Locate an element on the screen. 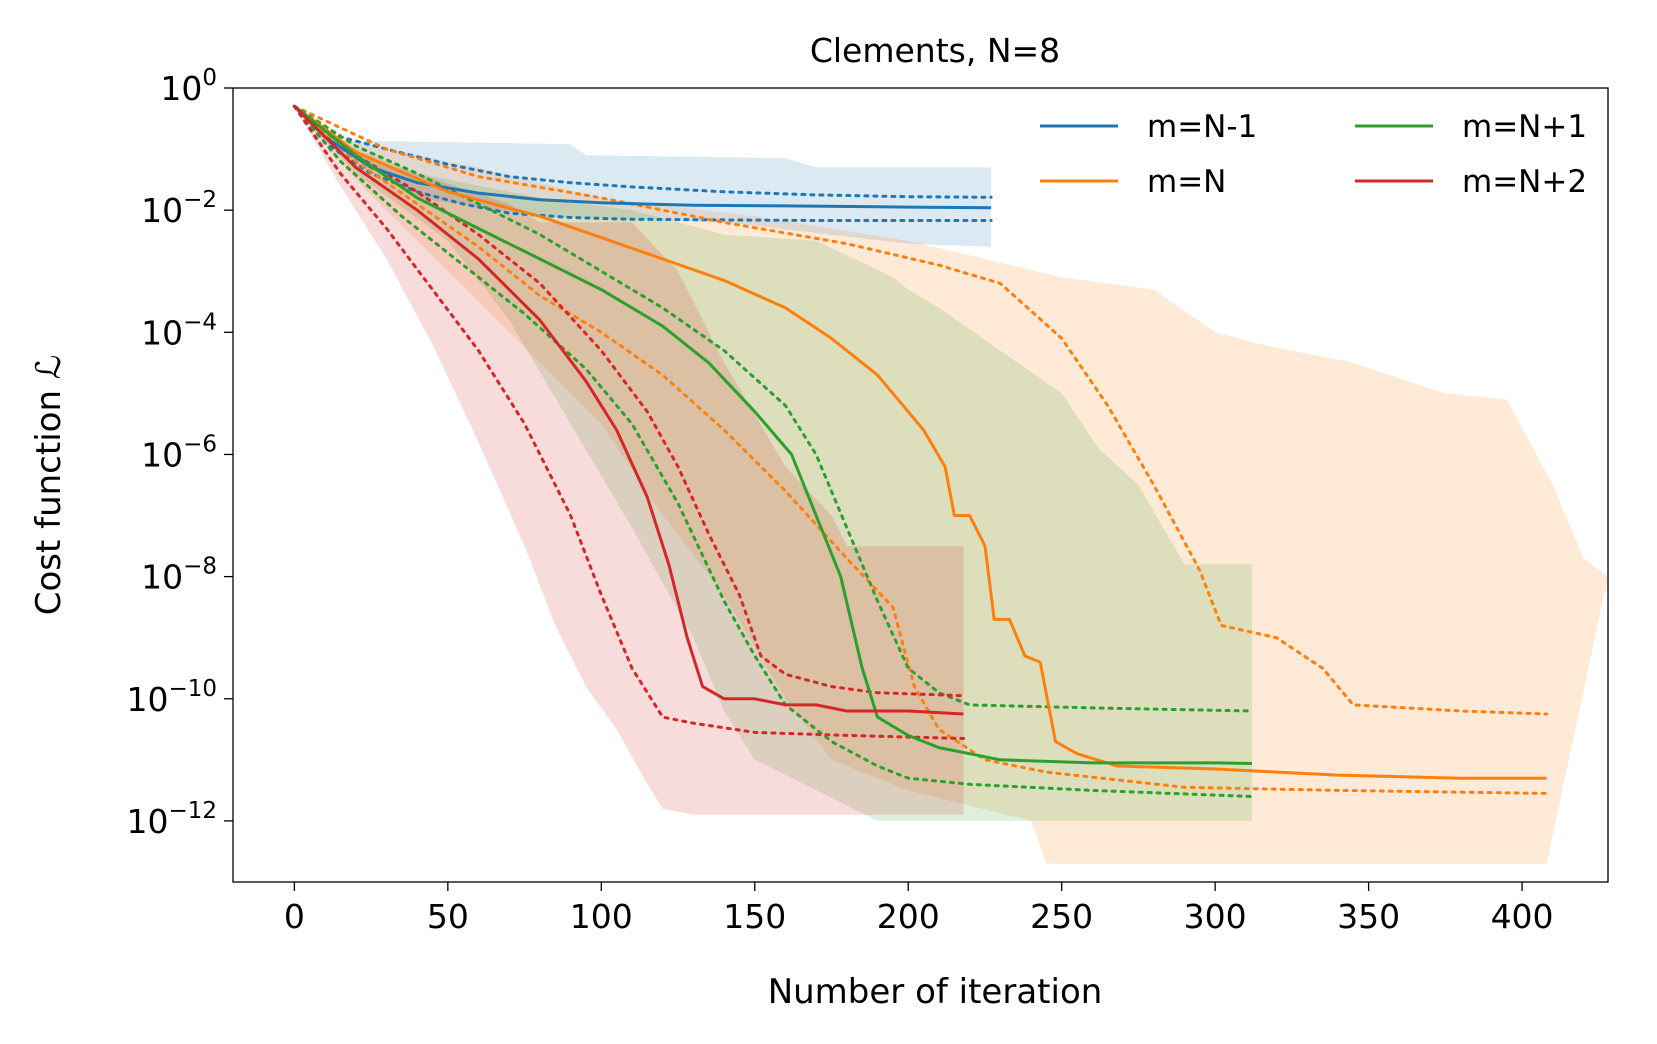 The image size is (1657, 1044). band-m=N-1 is located at coordinates (643, 176).